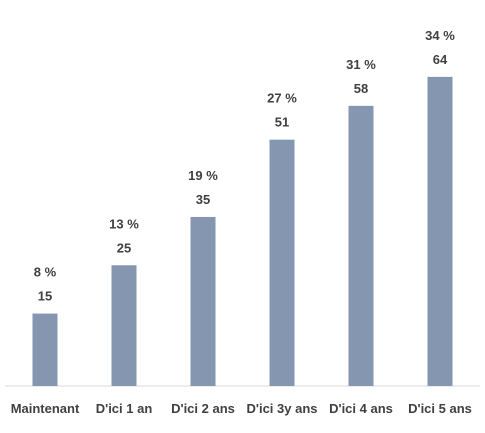 The image size is (485, 433). What do you see at coordinates (440, 35) in the screenshot?
I see `percent-label: 34 %` at bounding box center [440, 35].